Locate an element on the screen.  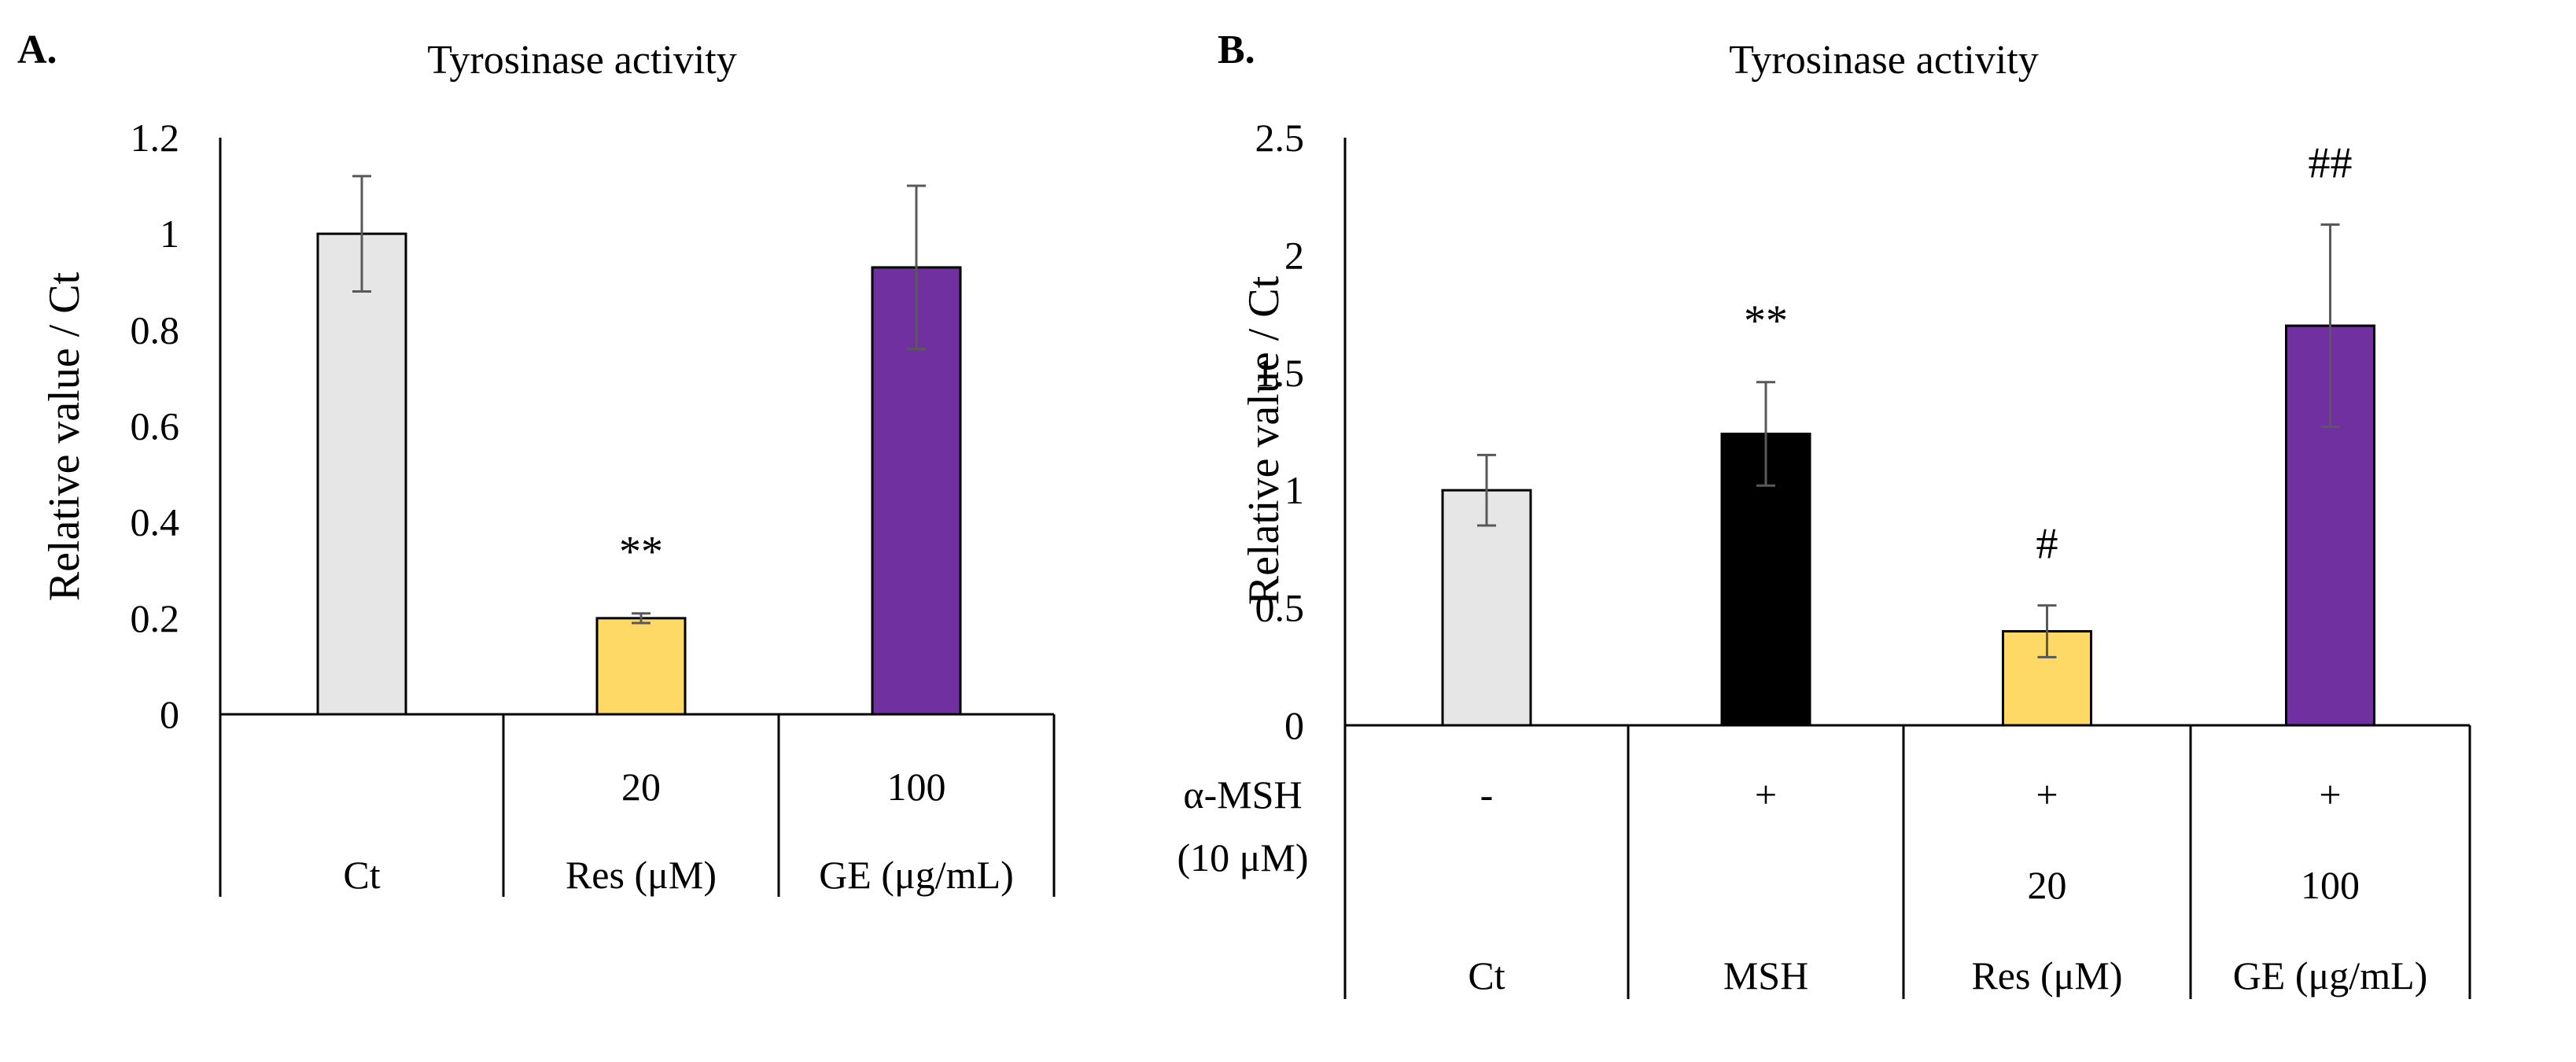
panel-b-category-label: - is located at coordinates (1487, 795).